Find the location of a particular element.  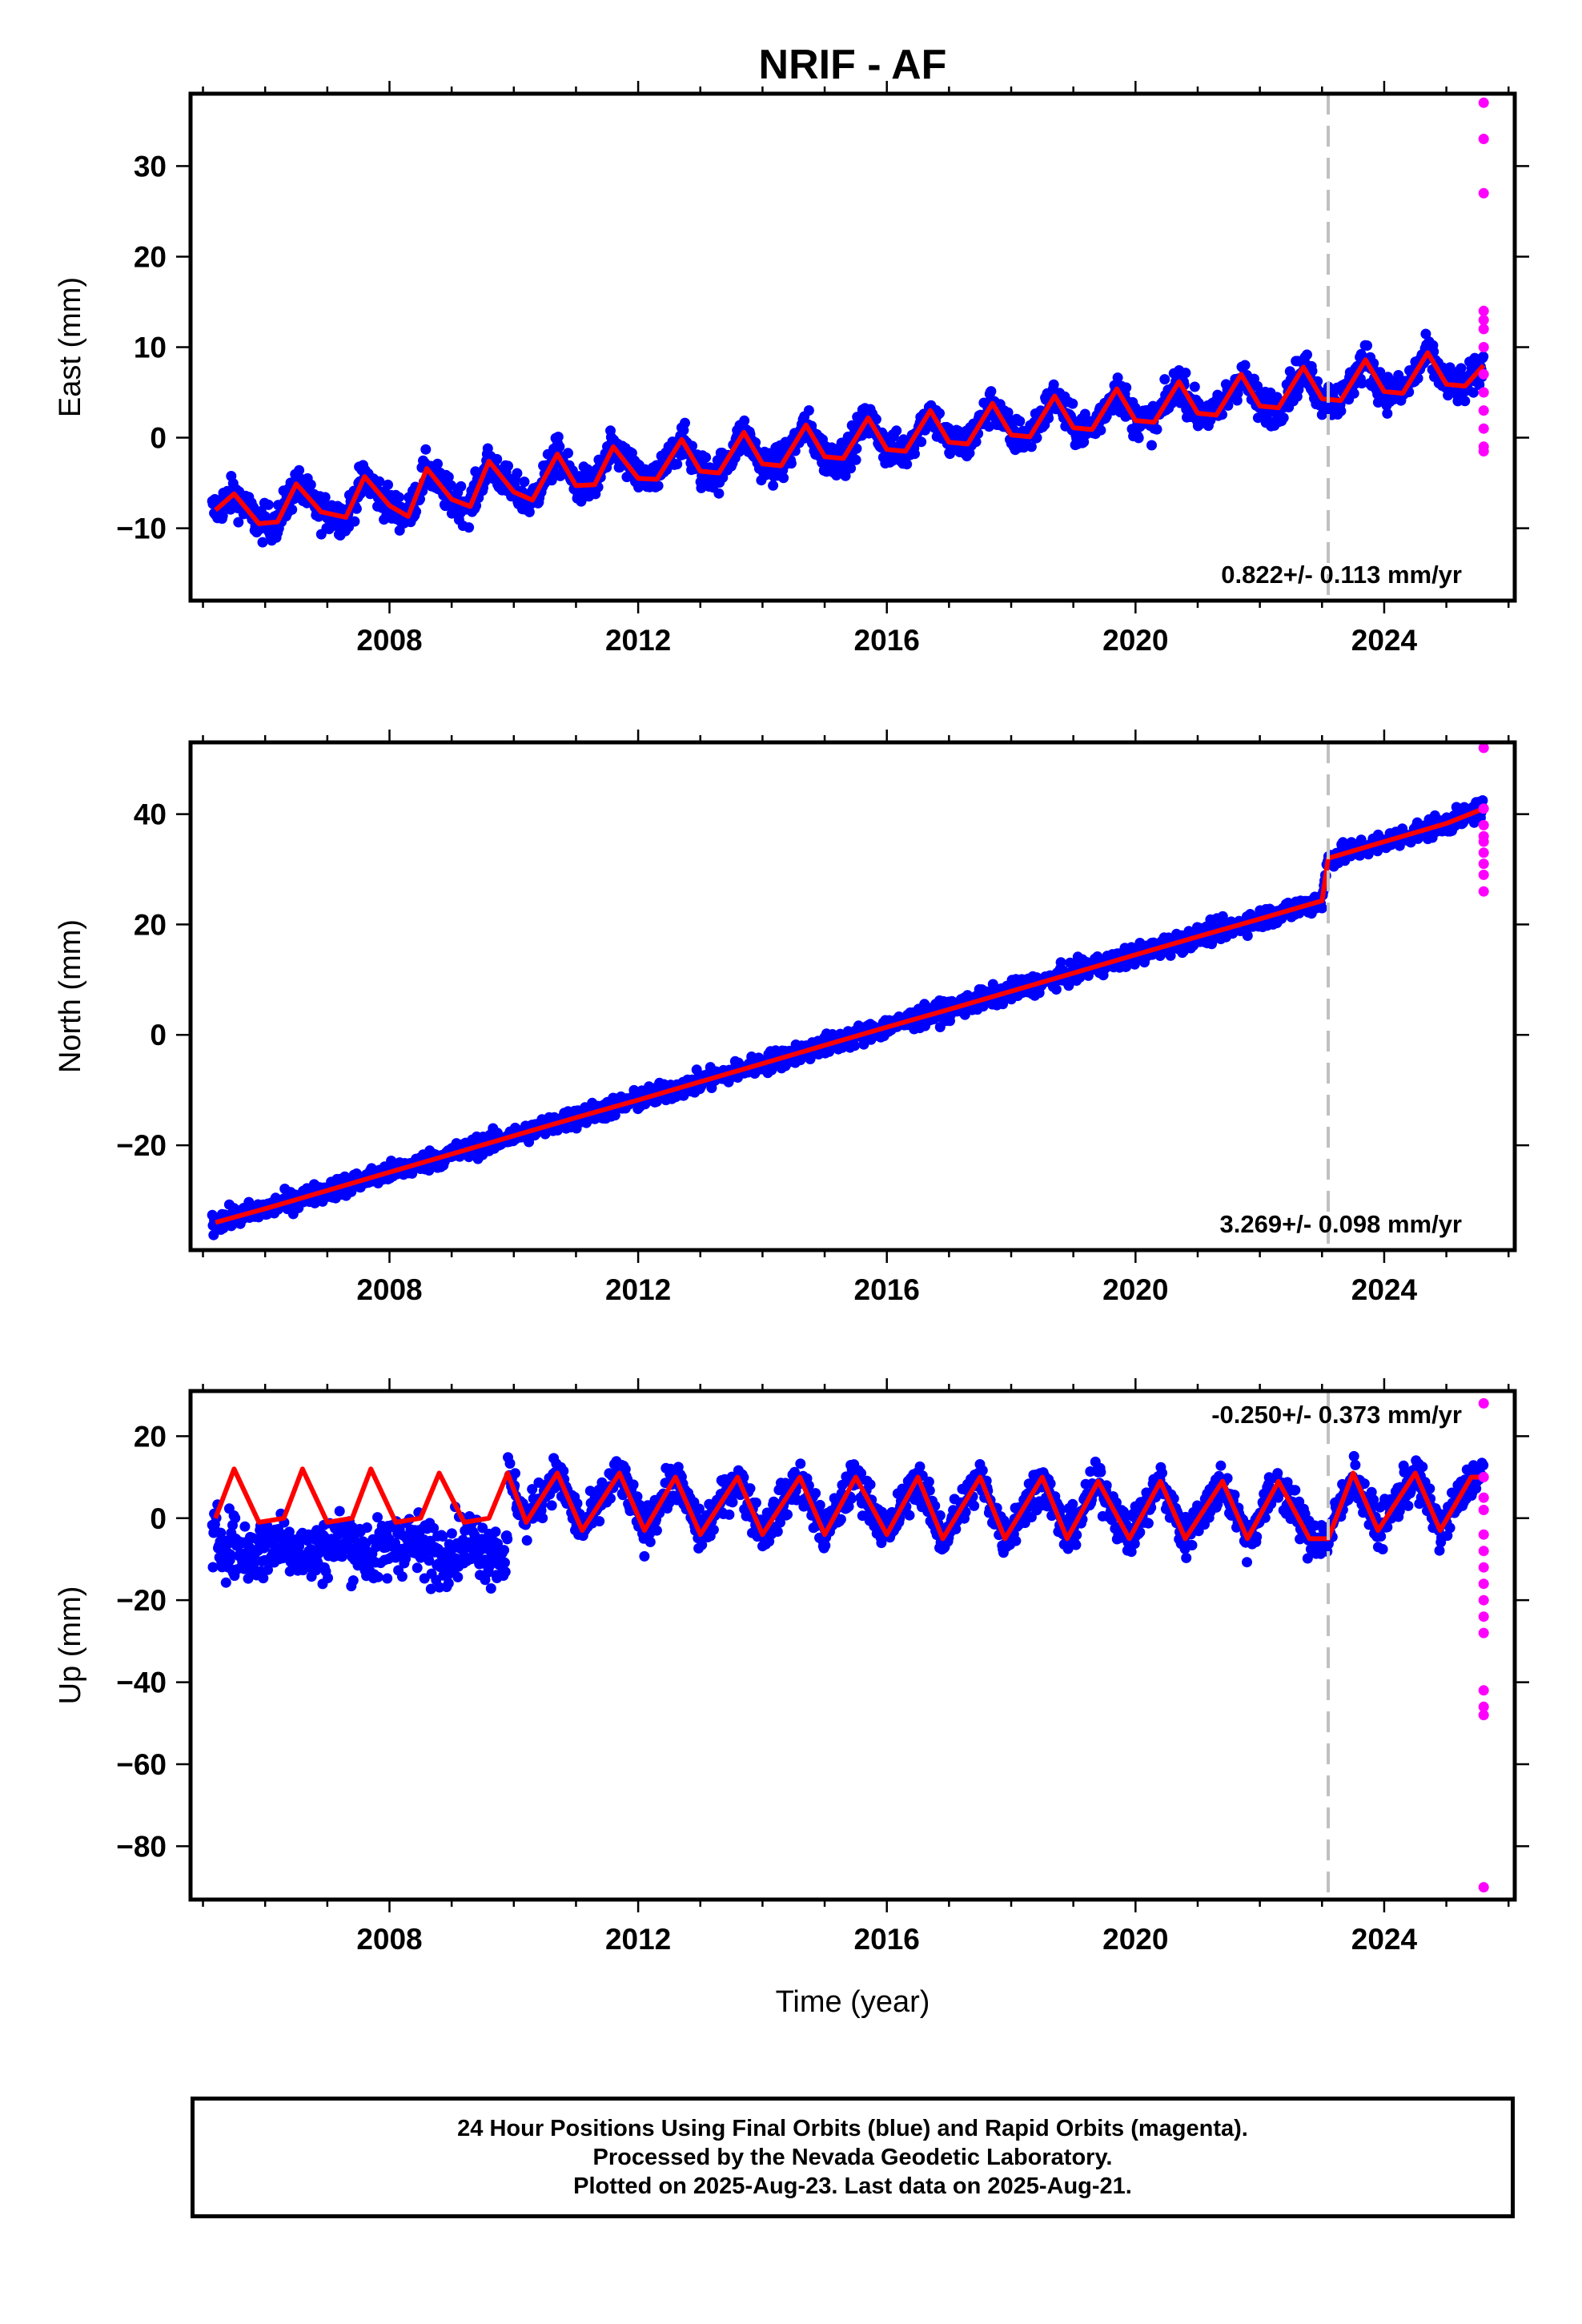

north-x-tick-label: 2024 is located at coordinates (1384, 1289).